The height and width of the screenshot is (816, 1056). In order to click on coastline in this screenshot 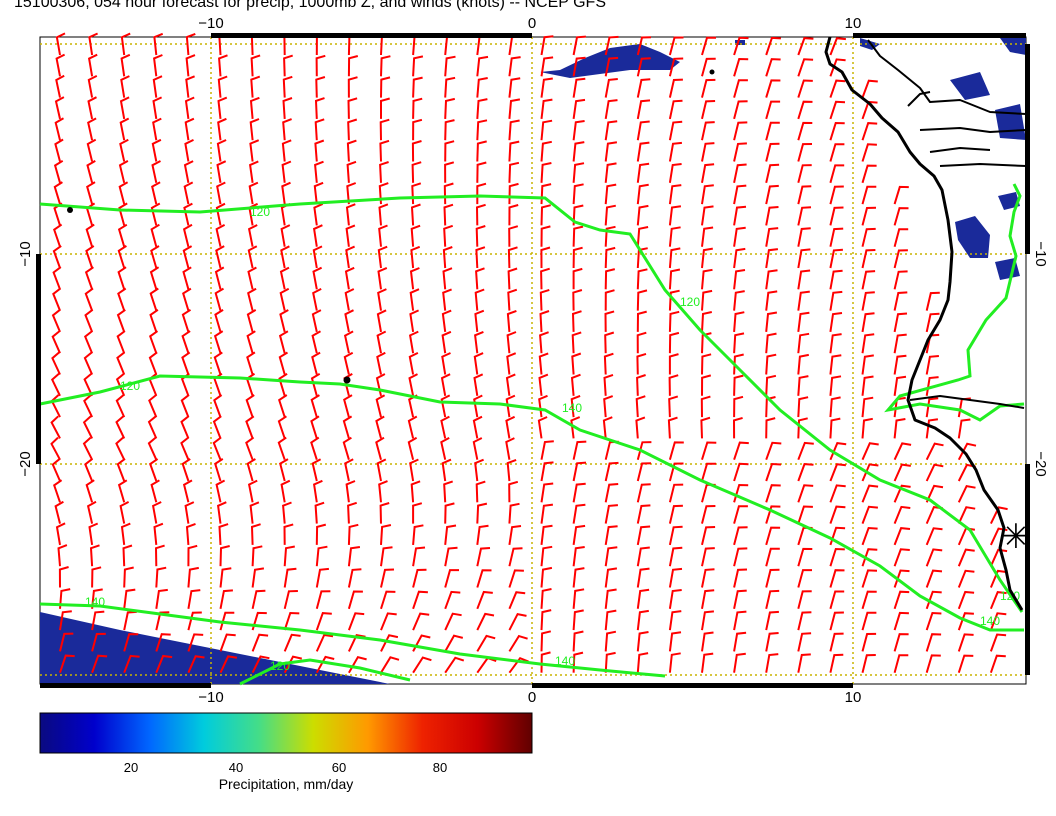, I will do `click(925, 323)`.